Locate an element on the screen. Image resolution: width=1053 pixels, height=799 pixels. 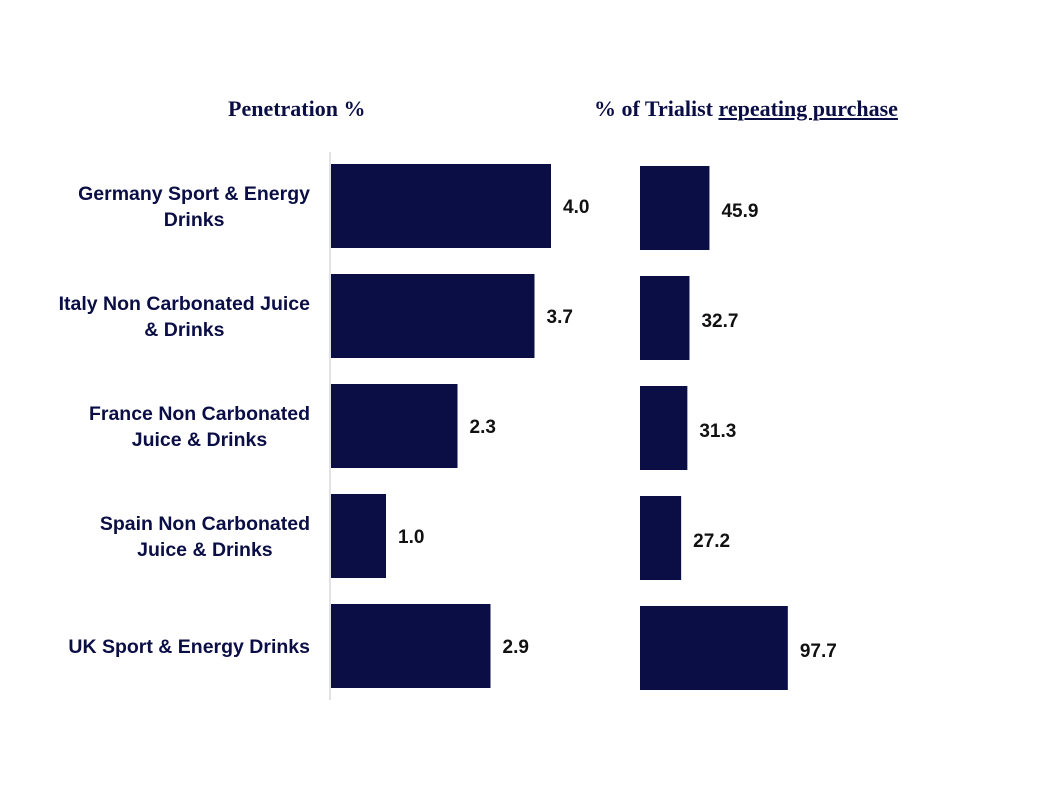
repeat-purchase-title: % of Trialist repeating purchase is located at coordinates (746, 109).